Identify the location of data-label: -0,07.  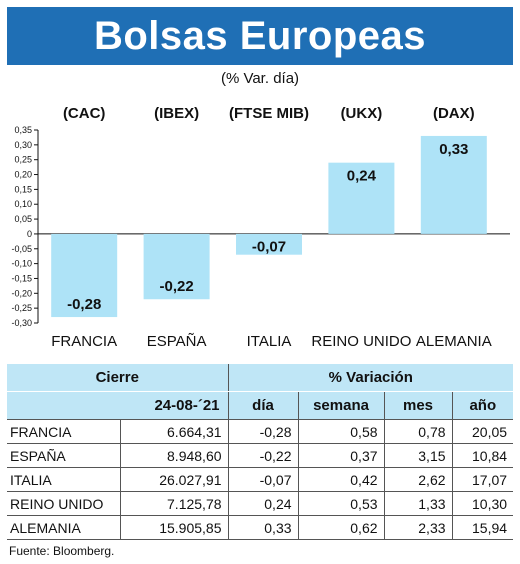
(269, 247).